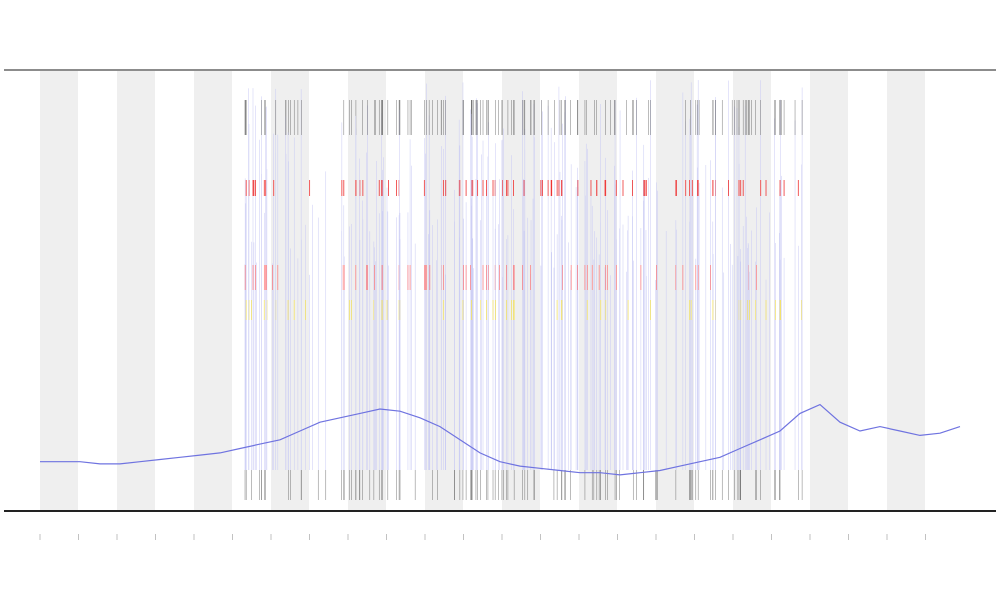 This screenshot has width=1000, height=600. I want to click on plot, so click(500, 439).